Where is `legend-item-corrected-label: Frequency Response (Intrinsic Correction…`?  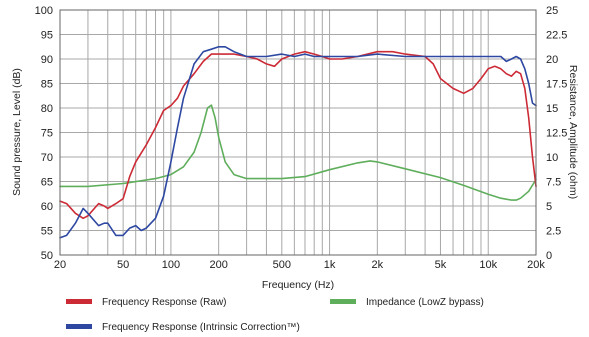
legend-item-corrected-label: Frequency Response (Intrinsic Correction… is located at coordinates (201, 327).